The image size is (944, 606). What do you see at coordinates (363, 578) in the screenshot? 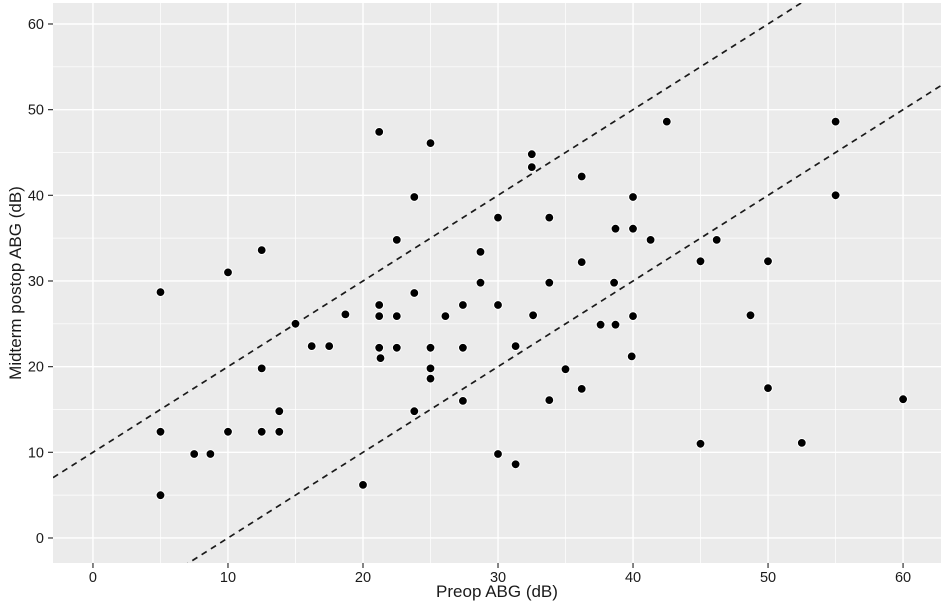
I see `x-tick-label: 20` at bounding box center [363, 578].